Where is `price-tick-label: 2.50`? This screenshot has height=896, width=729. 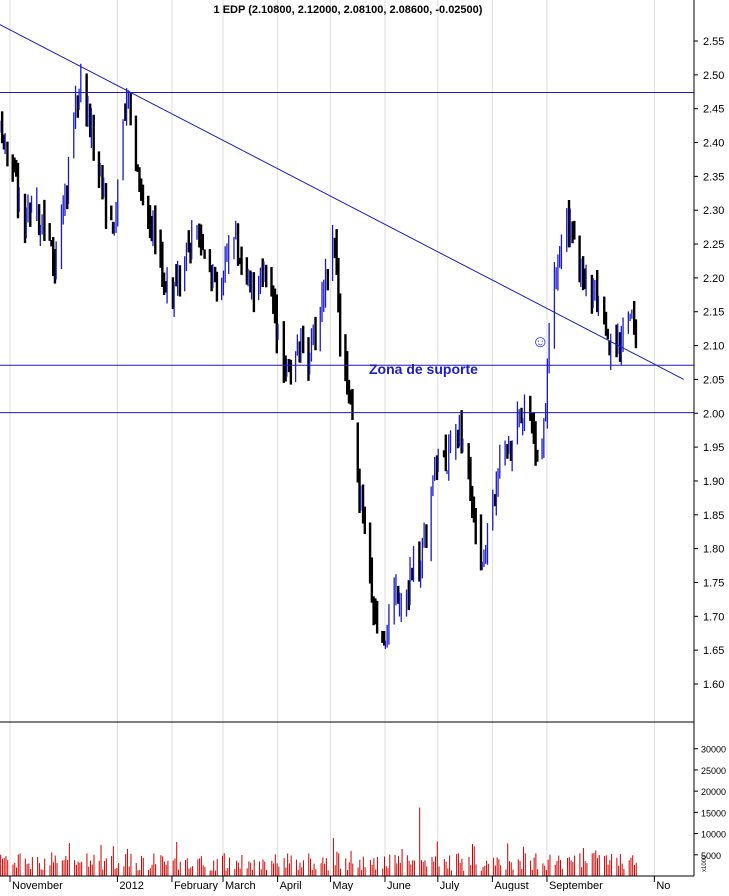 price-tick-label: 2.50 is located at coordinates (713, 76).